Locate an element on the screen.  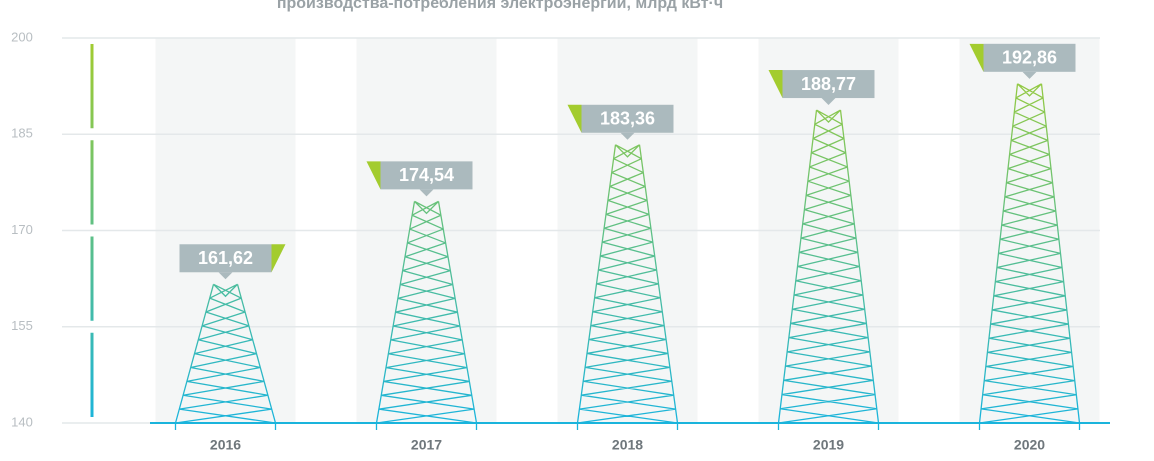
x-tick-label: 2019 is located at coordinates (828, 445).